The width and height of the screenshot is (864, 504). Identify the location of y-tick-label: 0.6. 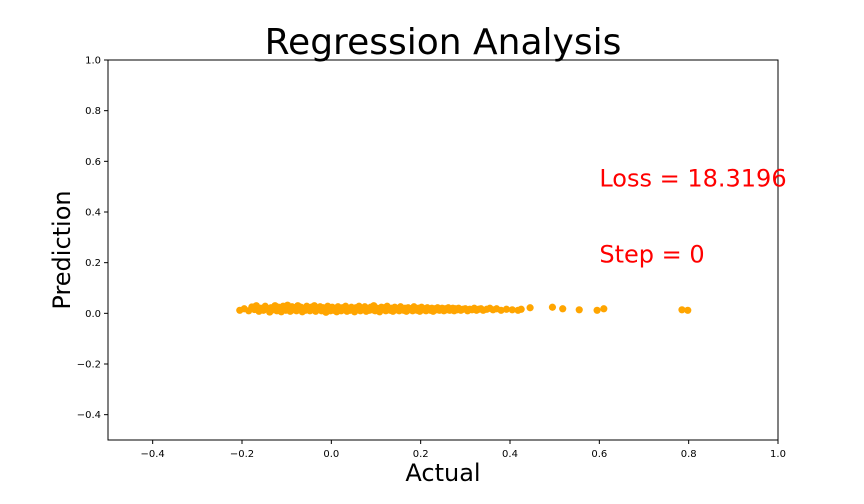
(93, 162).